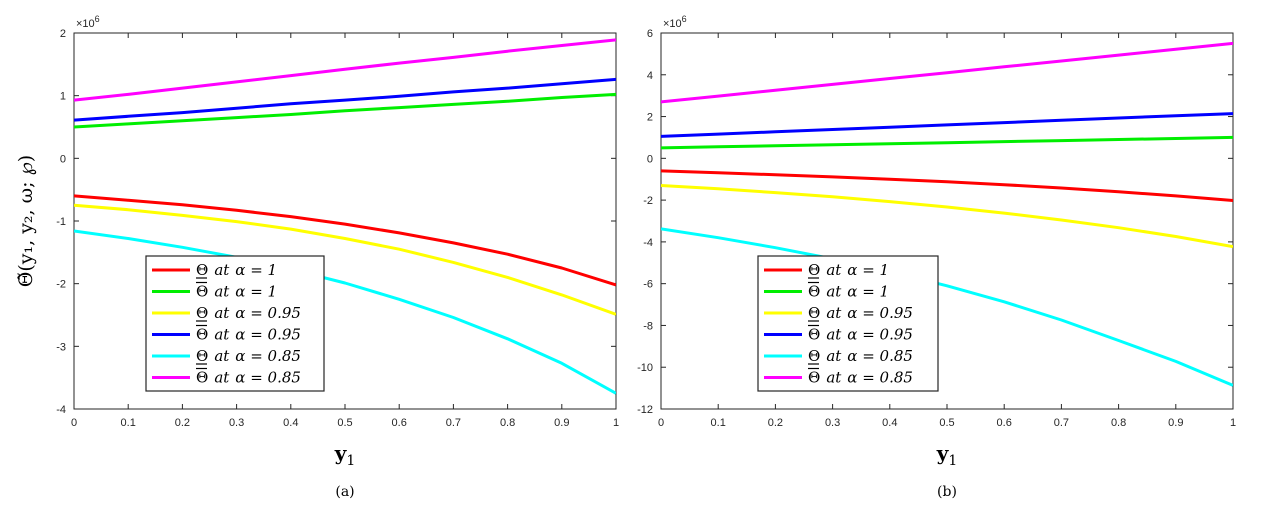 Image resolution: width=1270 pixels, height=514 pixels. What do you see at coordinates (63, 159) in the screenshot?
I see `y-tick-label: 0` at bounding box center [63, 159].